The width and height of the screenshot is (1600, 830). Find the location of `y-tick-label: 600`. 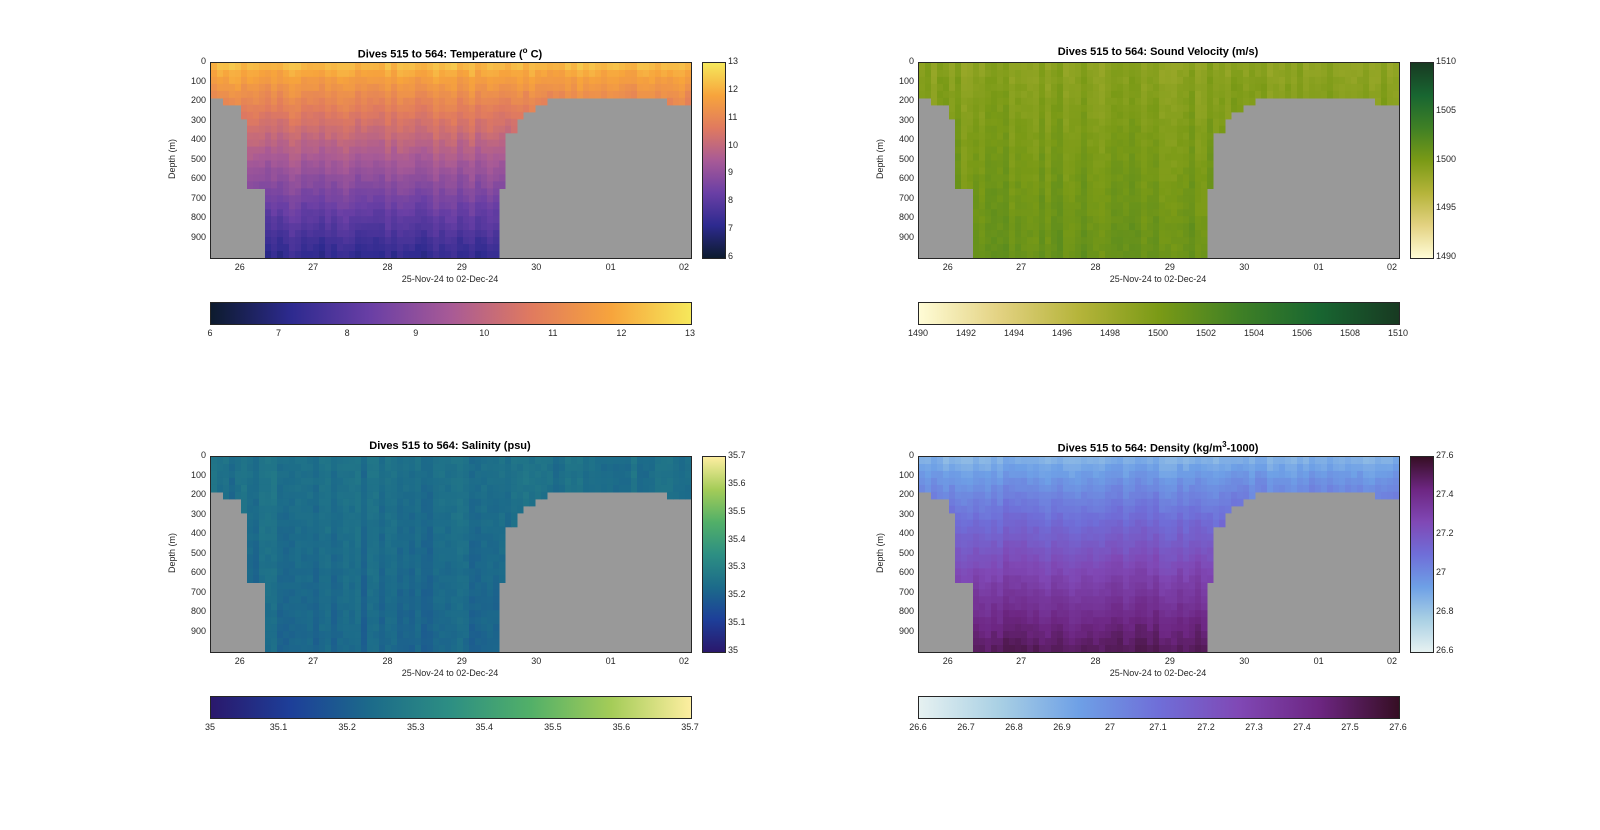

y-tick-label: 600 is located at coordinates (198, 178).